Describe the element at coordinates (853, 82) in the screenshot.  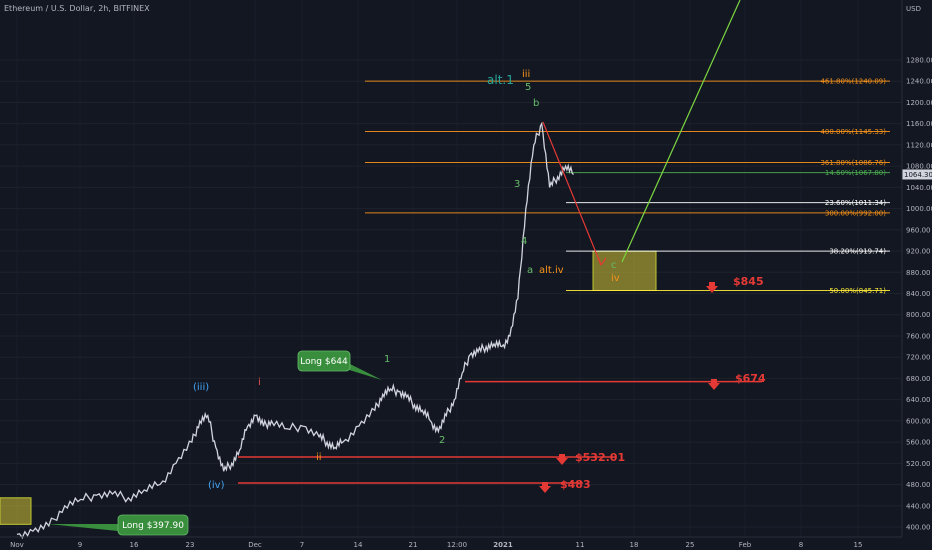
I see `fib-level-label: 461.80%(1240.09)` at that location.